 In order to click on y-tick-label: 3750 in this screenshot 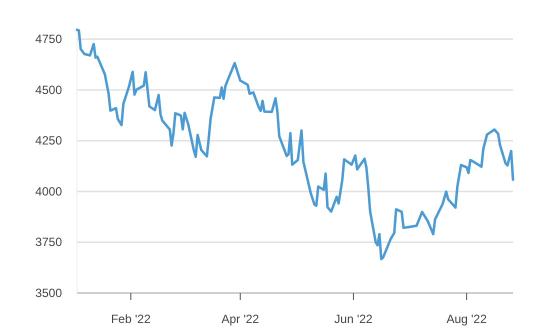, I will do `click(48, 242)`.